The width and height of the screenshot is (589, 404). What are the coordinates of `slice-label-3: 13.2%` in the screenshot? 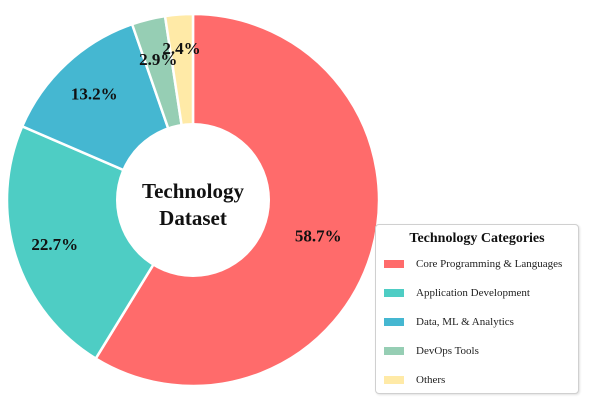 It's located at (94, 94).